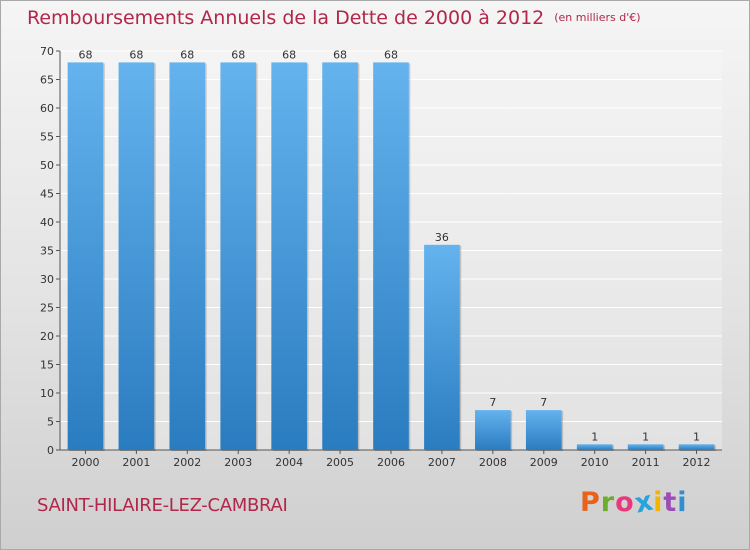 The width and height of the screenshot is (750, 550). Describe the element at coordinates (47, 108) in the screenshot. I see `y-tick-label: 60` at that location.